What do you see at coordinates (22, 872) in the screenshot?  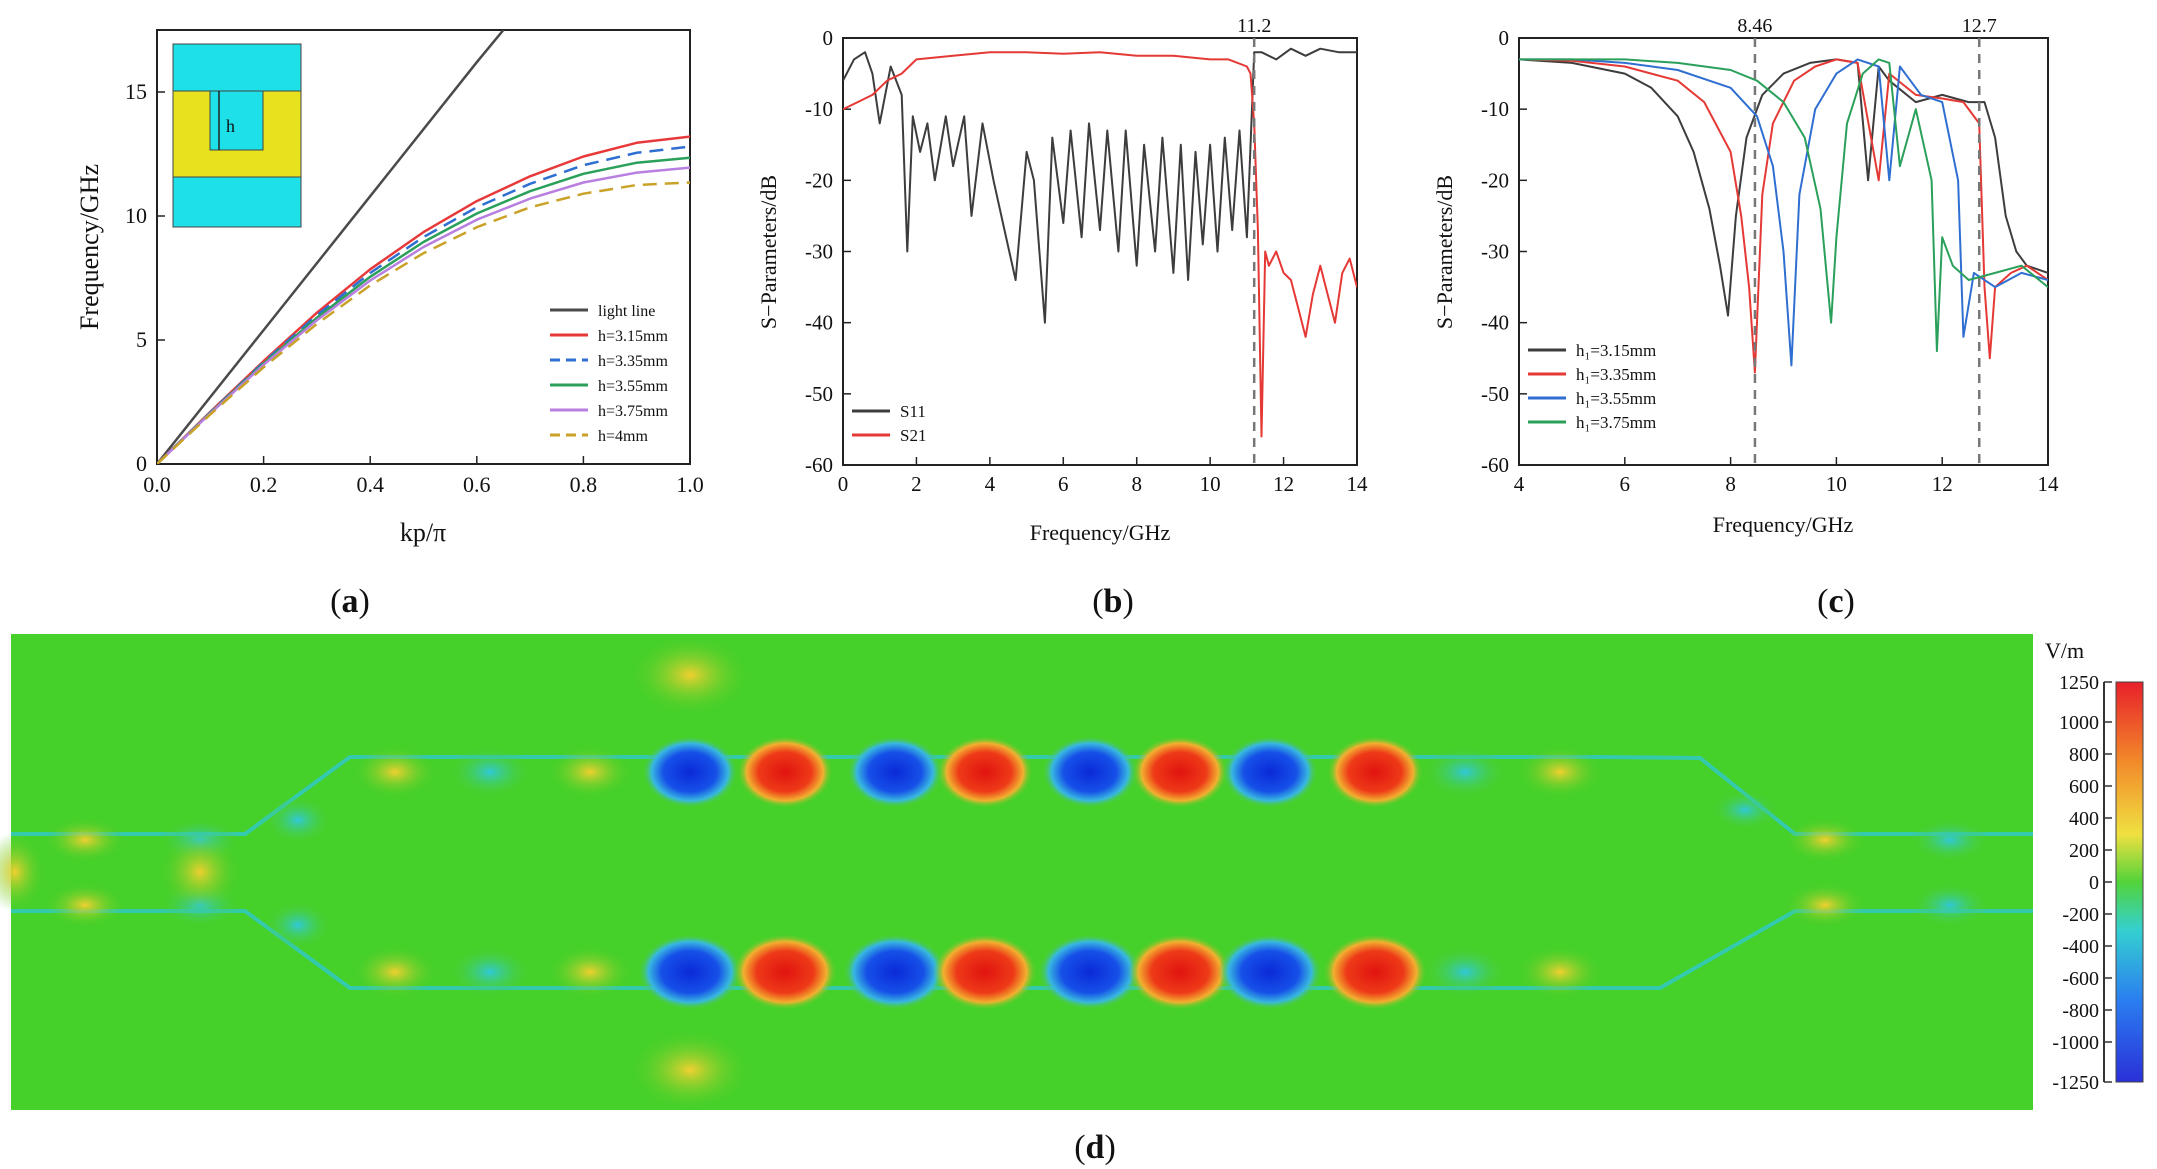 I see `field-hotspot-edge` at bounding box center [22, 872].